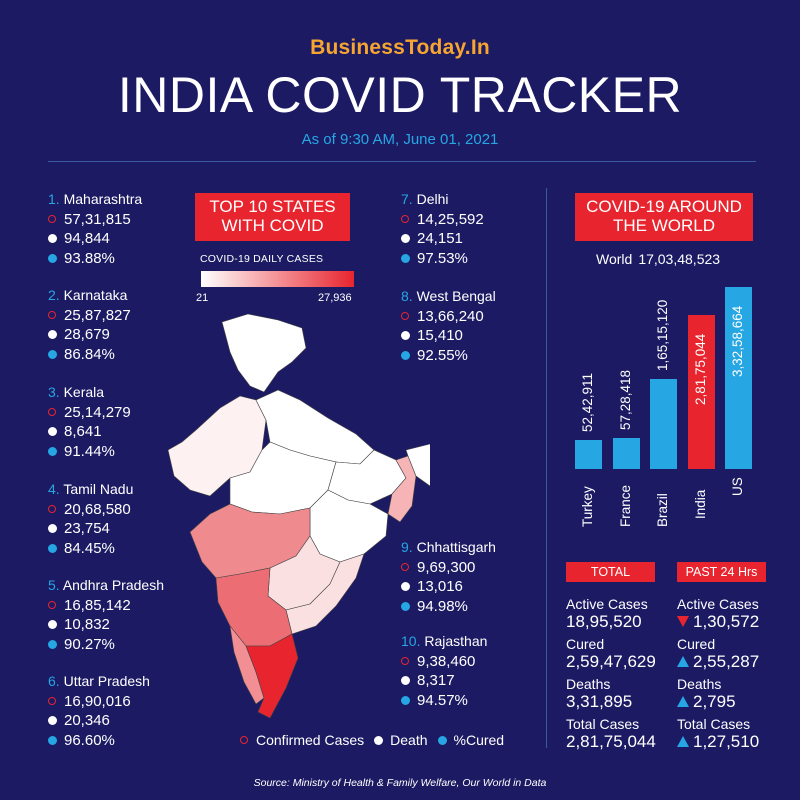  What do you see at coordinates (737, 487) in the screenshot?
I see `bar-category-label: US` at bounding box center [737, 487].